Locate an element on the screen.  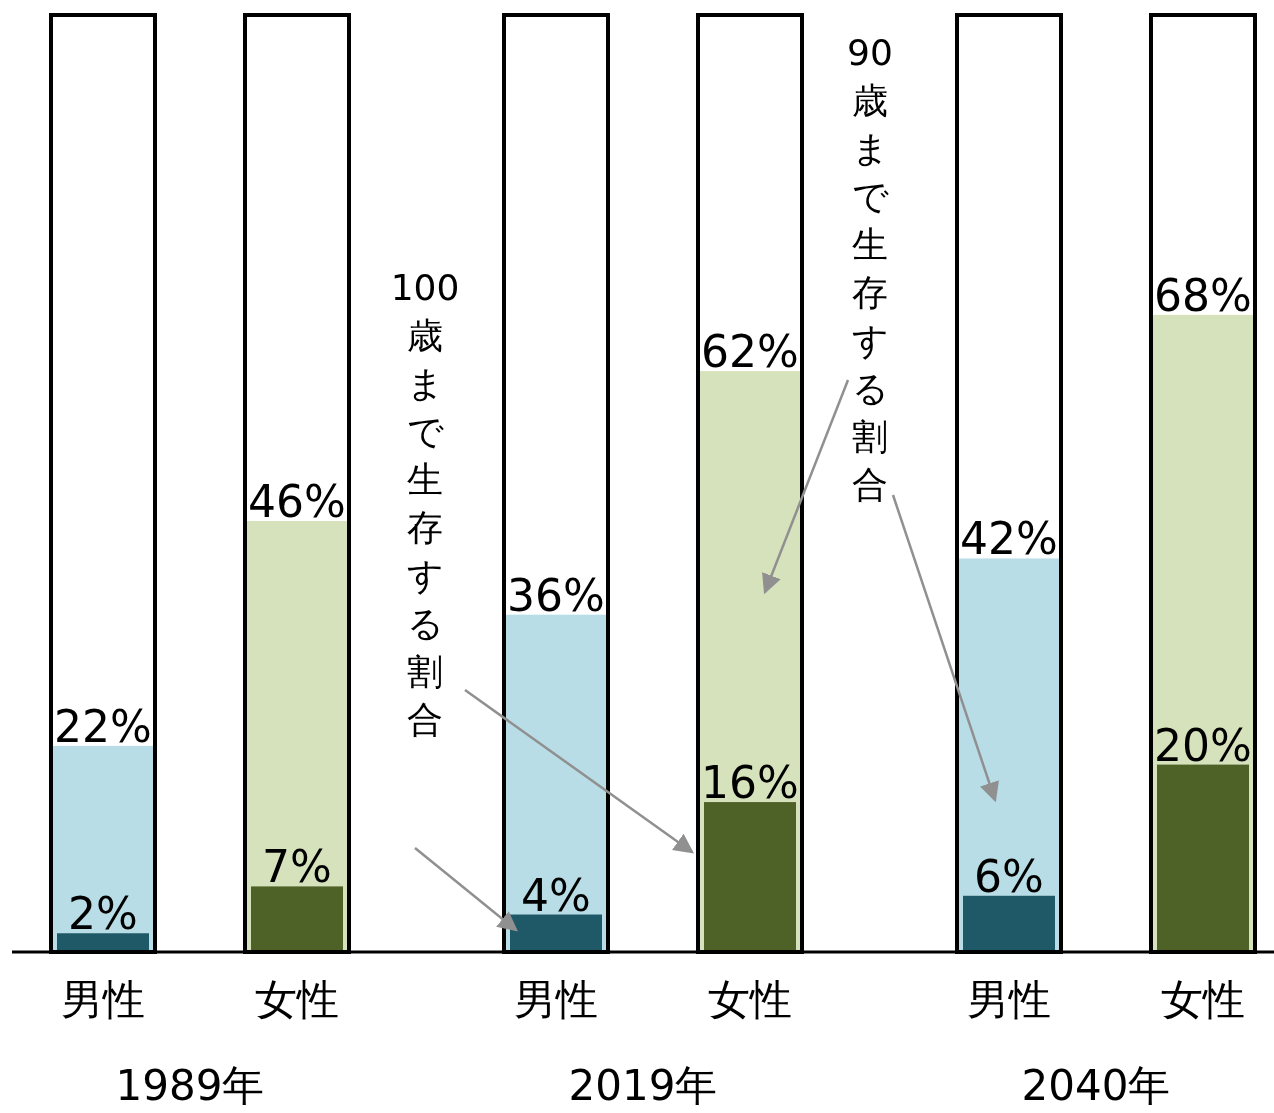
text: 90歳まで生存する割合 is located at coordinates (870, 268).